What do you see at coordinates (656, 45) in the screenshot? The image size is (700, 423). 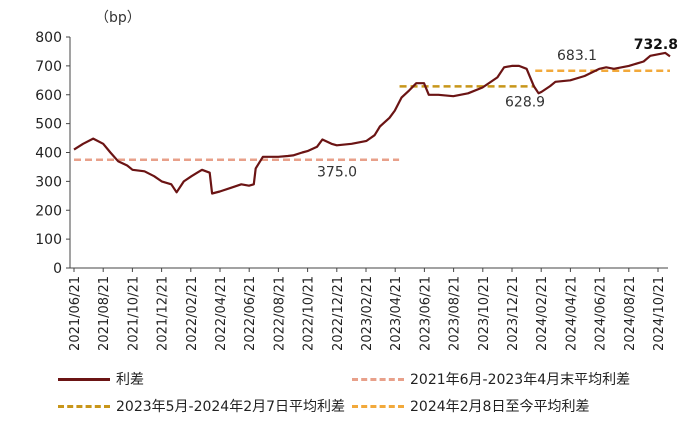 I see `last-value-label: 732.8` at bounding box center [656, 45].